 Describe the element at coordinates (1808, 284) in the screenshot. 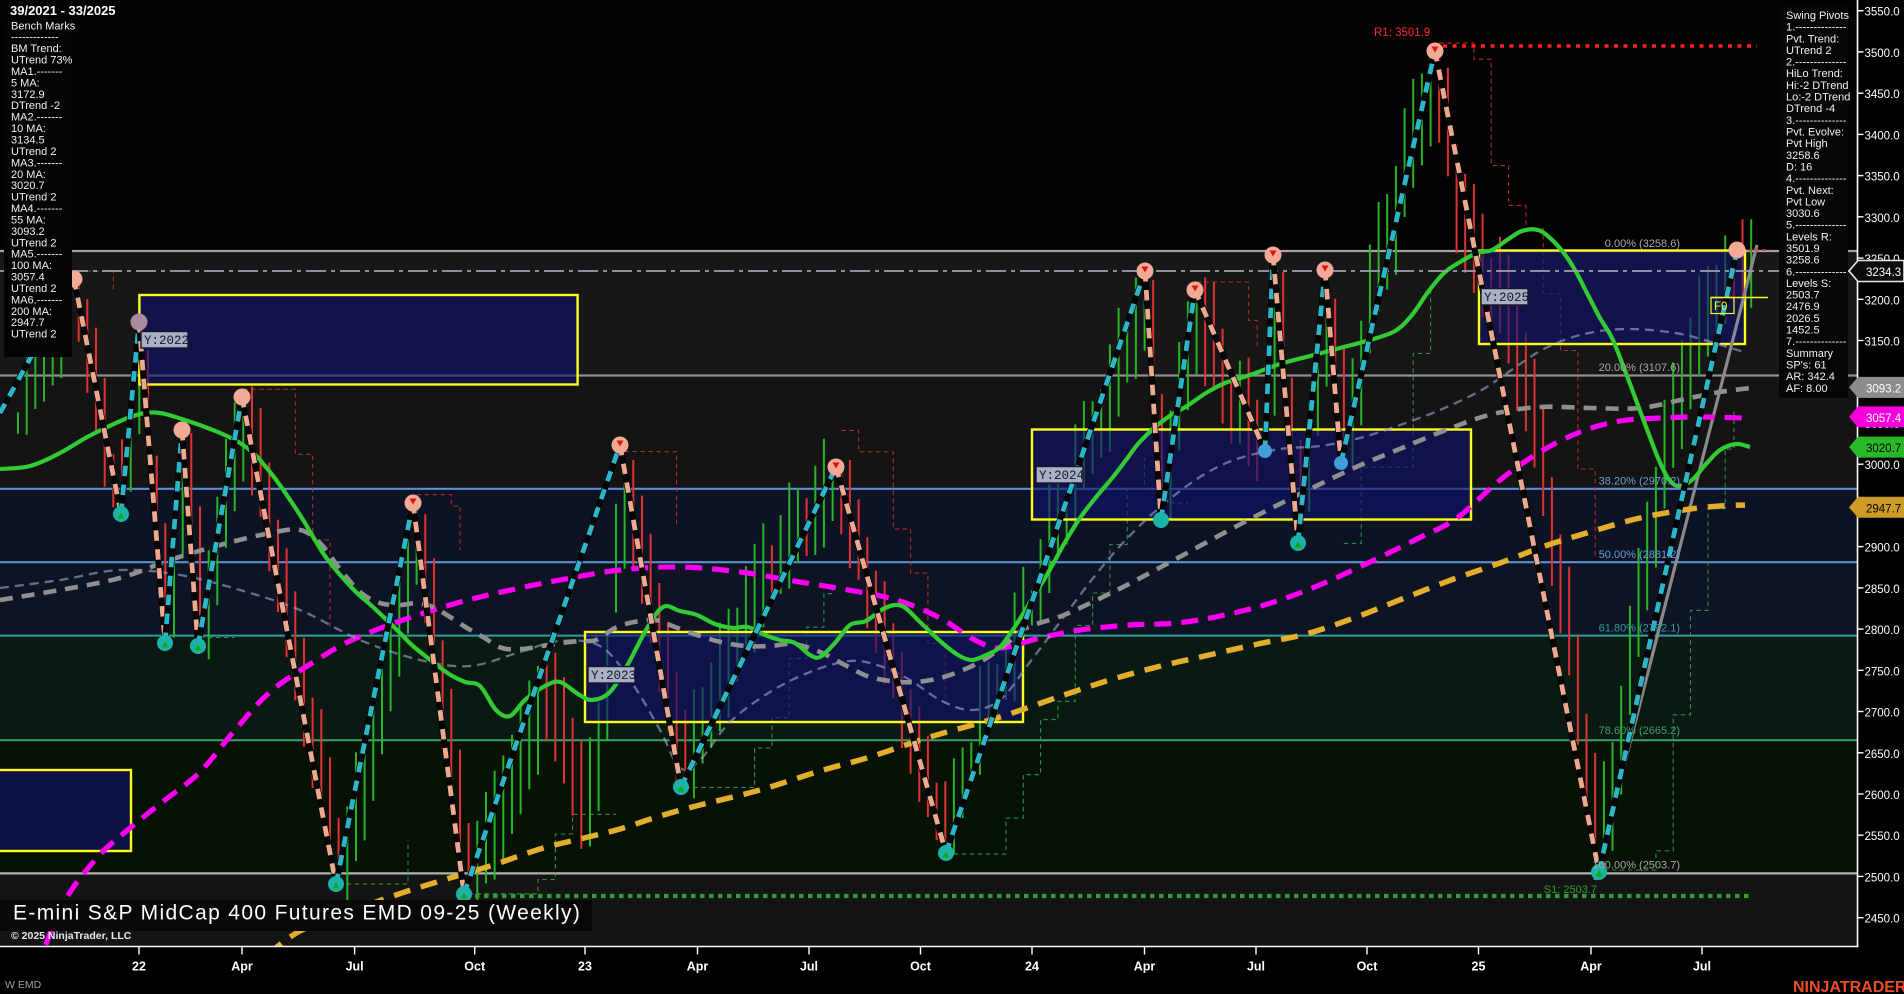

I see `svg-text: Levels S:` at that location.